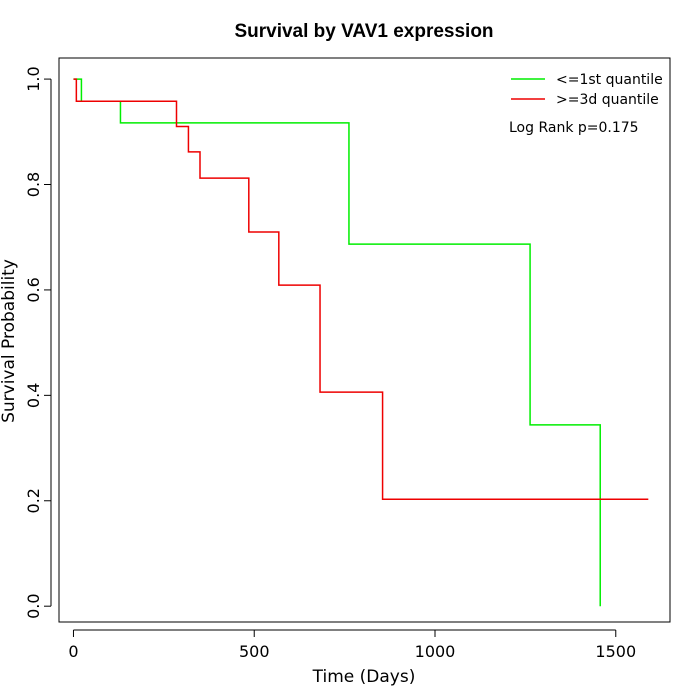 The height and width of the screenshot is (700, 700). What do you see at coordinates (33, 395) in the screenshot?
I see `y-tick-label: 0.4` at bounding box center [33, 395].